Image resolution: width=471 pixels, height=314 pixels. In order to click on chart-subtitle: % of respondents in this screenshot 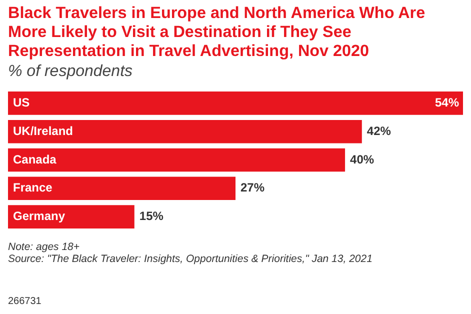, I will do `click(71, 72)`.